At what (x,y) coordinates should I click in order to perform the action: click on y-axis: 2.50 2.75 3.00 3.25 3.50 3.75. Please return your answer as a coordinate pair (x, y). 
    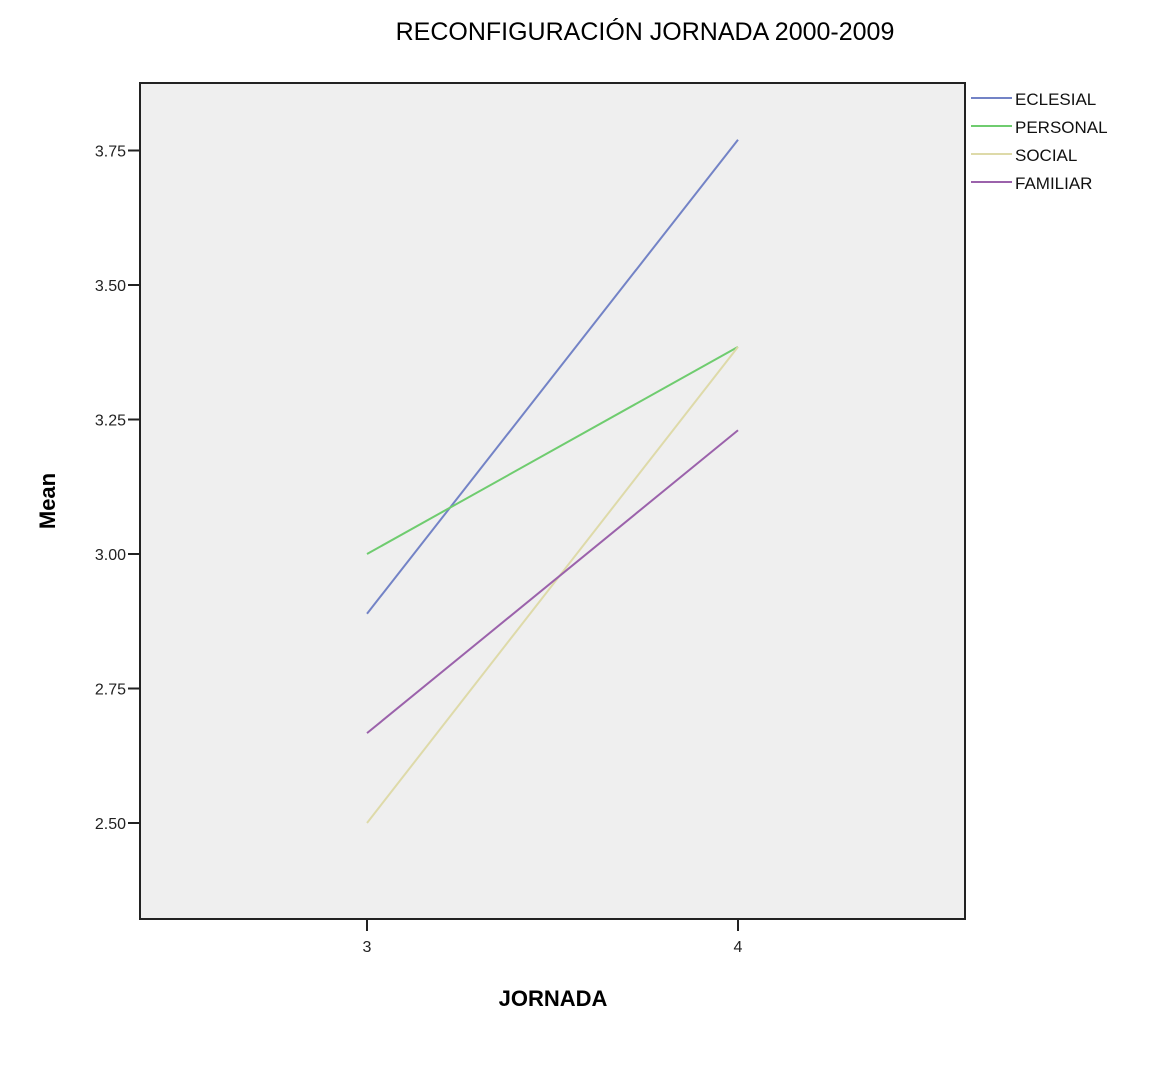
    Looking at the image, I should click on (117, 488).